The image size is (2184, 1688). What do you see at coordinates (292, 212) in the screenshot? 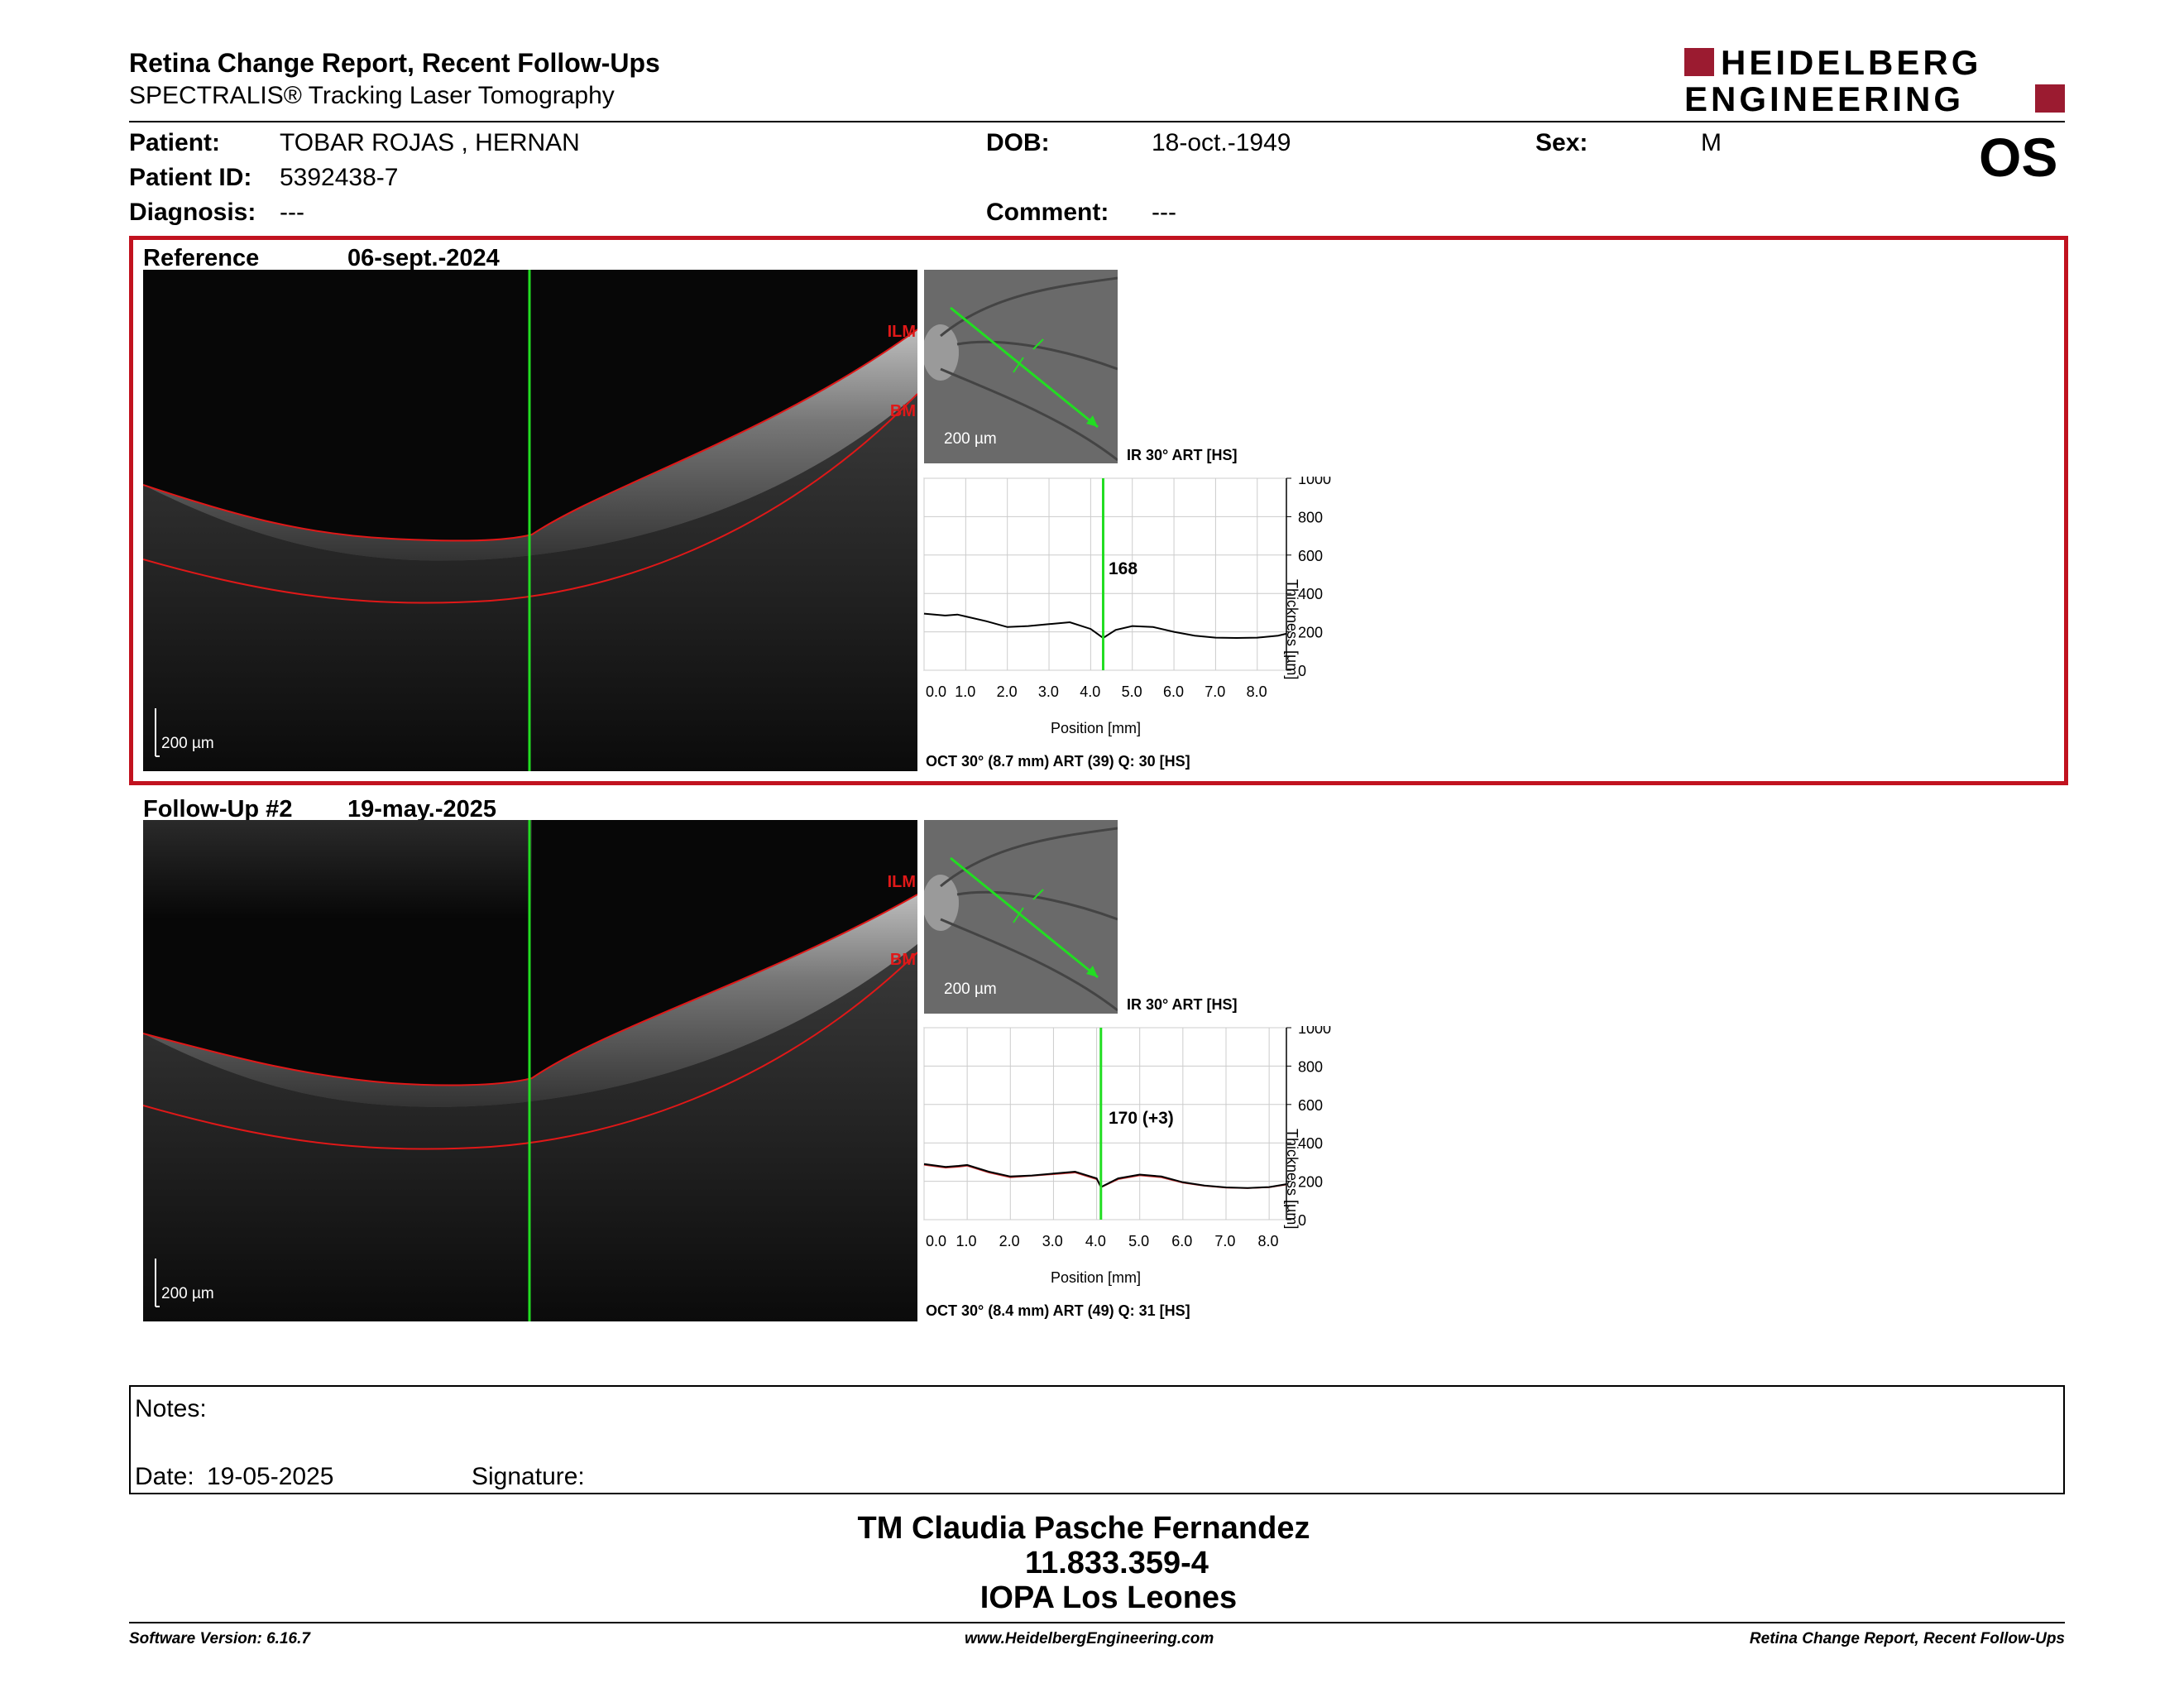
I see `diagnosis-value: ---` at bounding box center [292, 212].